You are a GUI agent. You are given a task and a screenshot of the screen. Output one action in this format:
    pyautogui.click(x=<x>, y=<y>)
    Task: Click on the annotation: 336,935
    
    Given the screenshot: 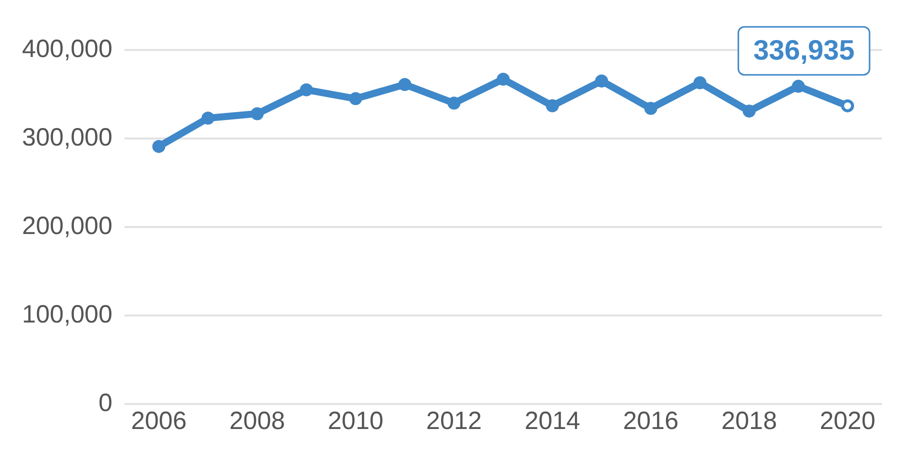 What is the action you would take?
    pyautogui.click(x=804, y=50)
    